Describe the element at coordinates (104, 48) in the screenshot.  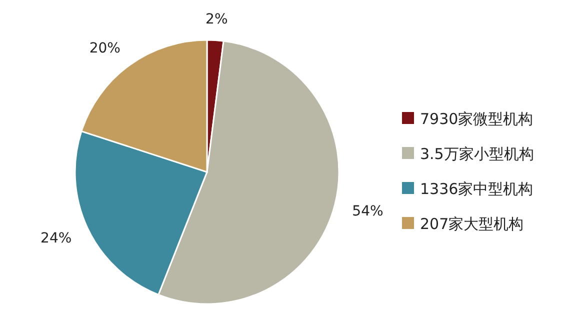
I see `data-label: 20%` at that location.